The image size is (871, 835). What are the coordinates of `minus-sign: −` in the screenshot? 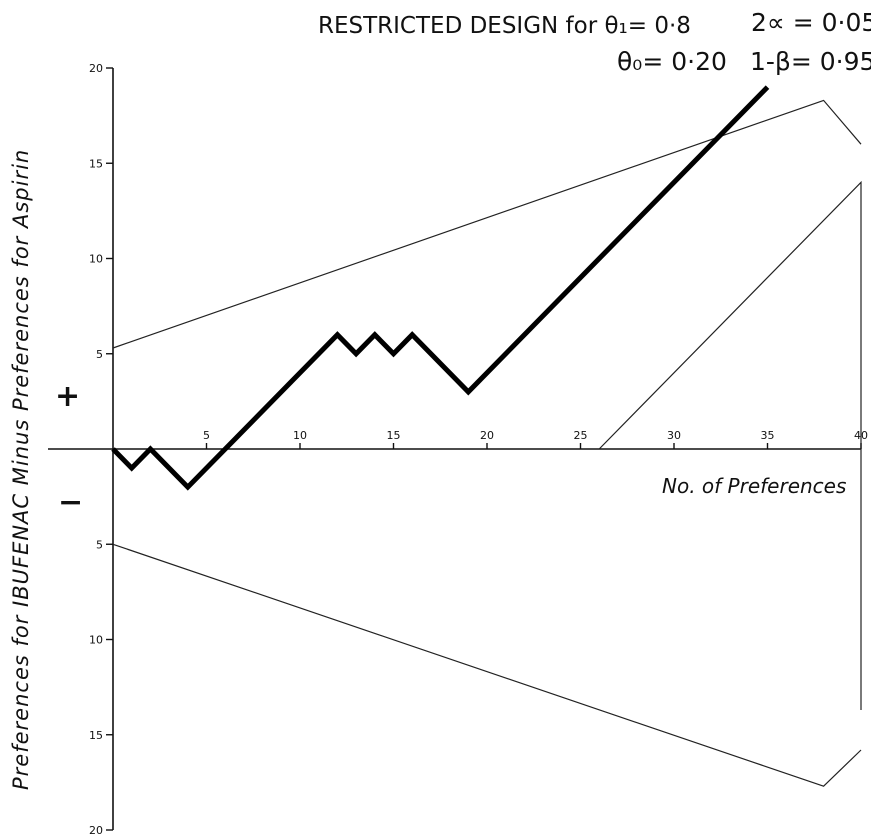 It's located at (70, 502).